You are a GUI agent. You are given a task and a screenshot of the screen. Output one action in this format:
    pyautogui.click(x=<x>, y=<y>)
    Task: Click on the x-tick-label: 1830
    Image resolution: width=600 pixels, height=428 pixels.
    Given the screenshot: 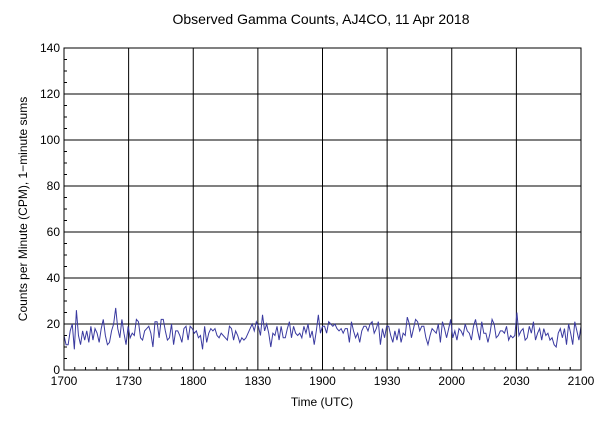 What is the action you would take?
    pyautogui.click(x=258, y=381)
    